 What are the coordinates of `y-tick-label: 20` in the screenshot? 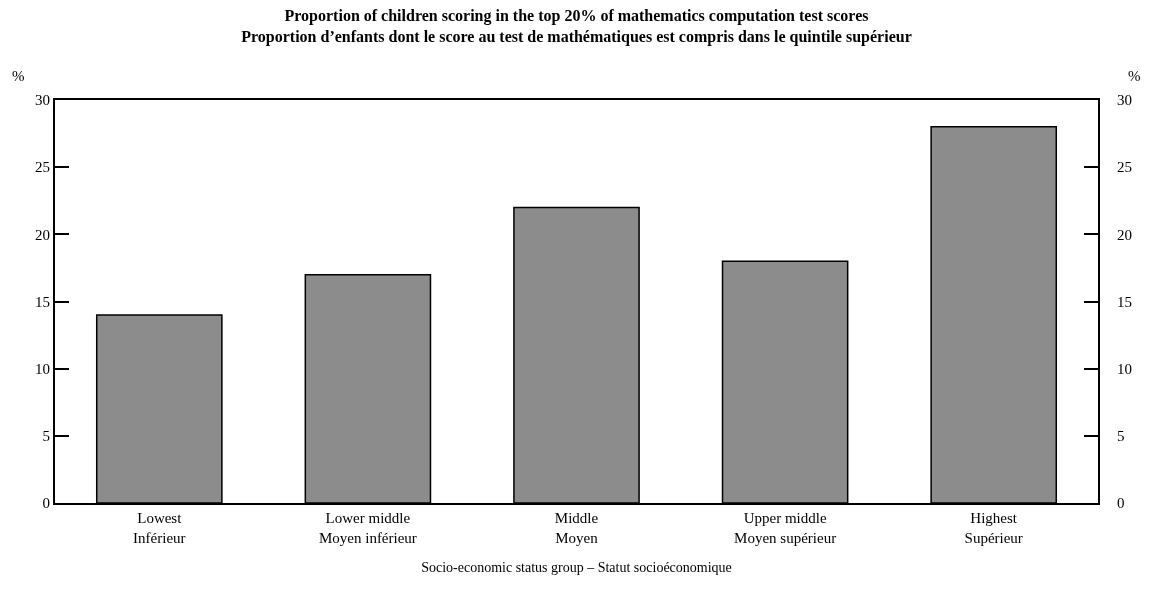 It's located at (42, 234).